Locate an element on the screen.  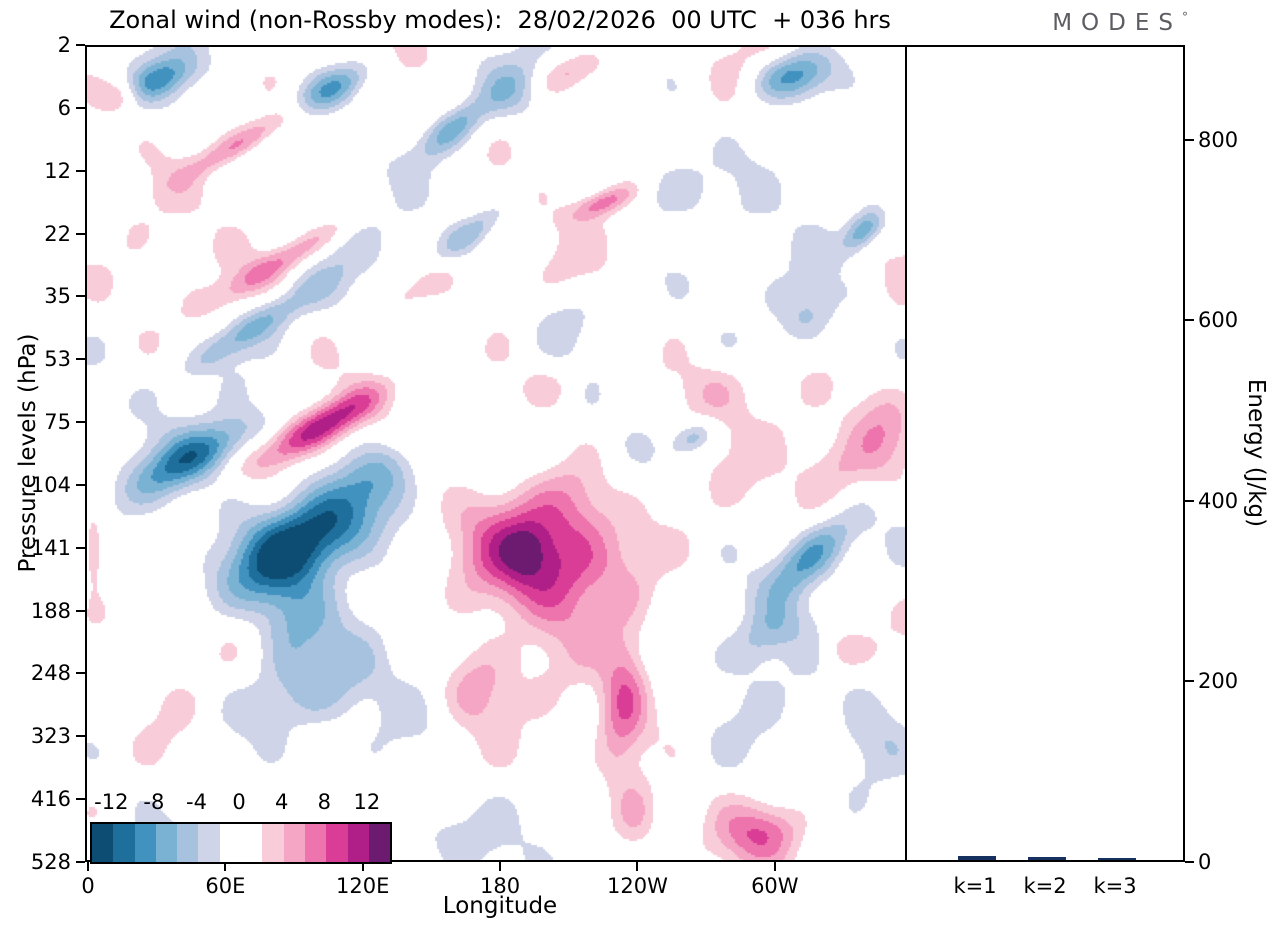
x-tick-label: 180 is located at coordinates (500, 886).